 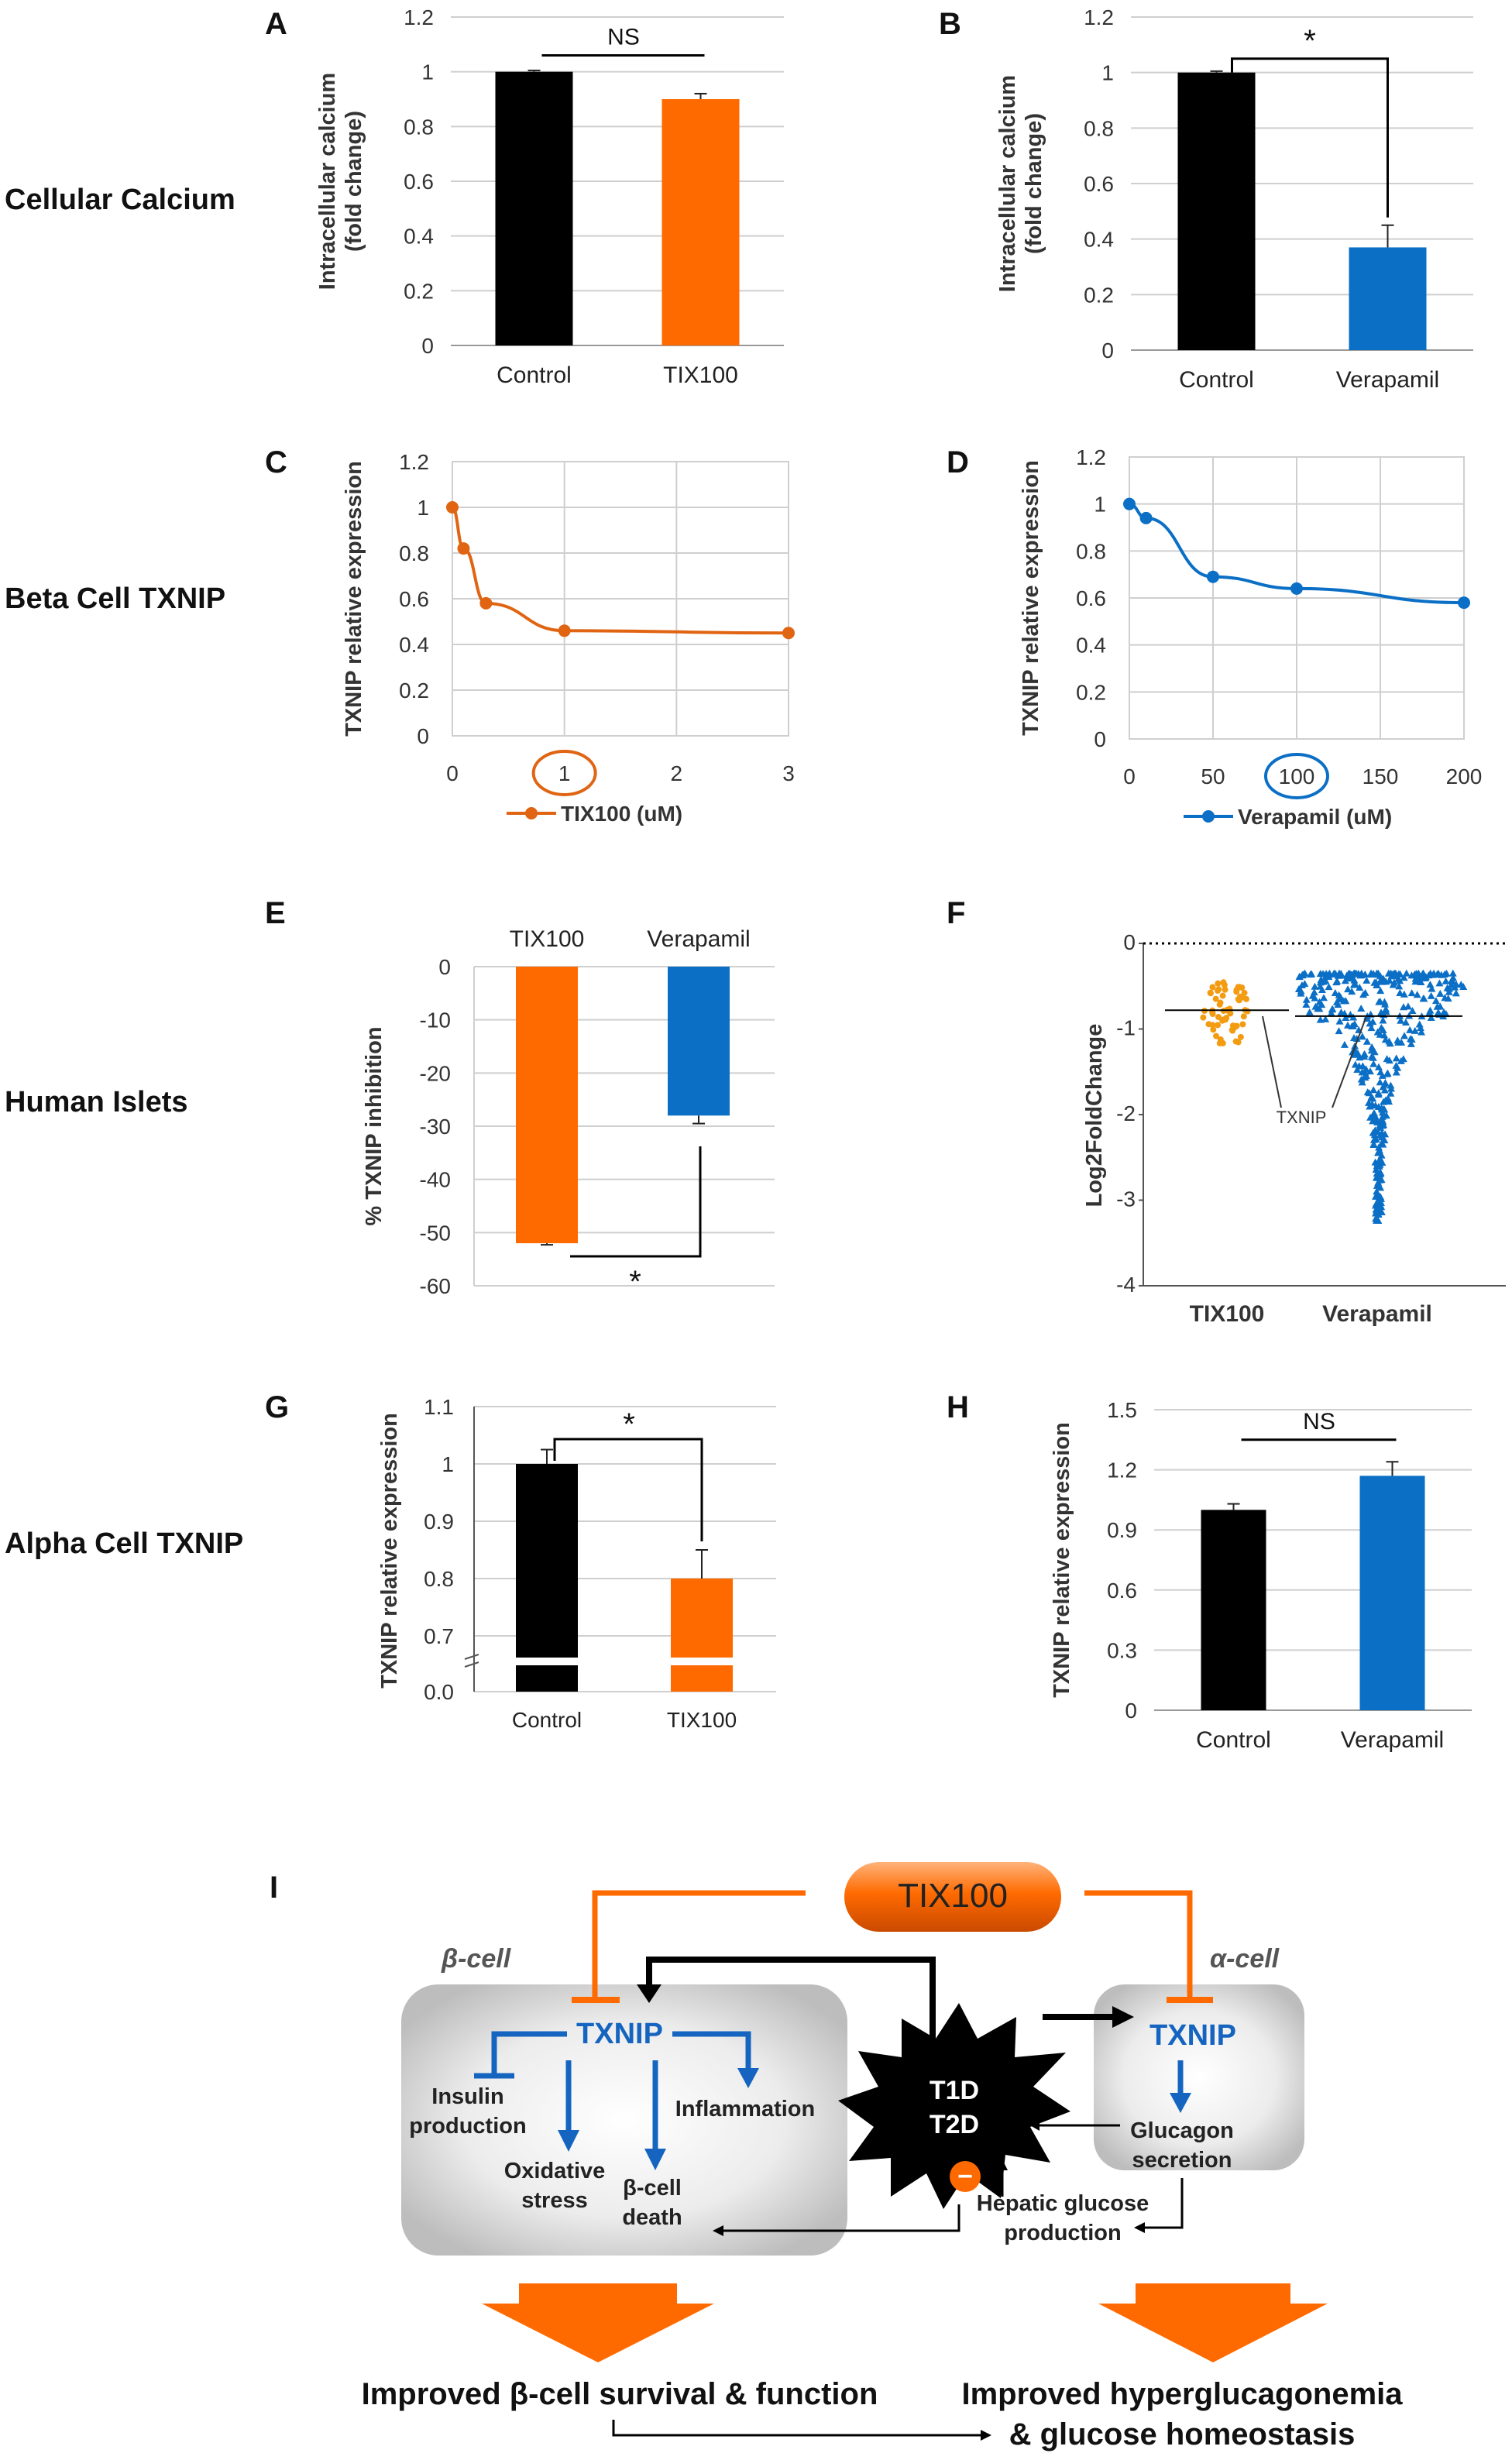 I want to click on y-axis-title: Log2FoldChange, so click(x=1094, y=1116).